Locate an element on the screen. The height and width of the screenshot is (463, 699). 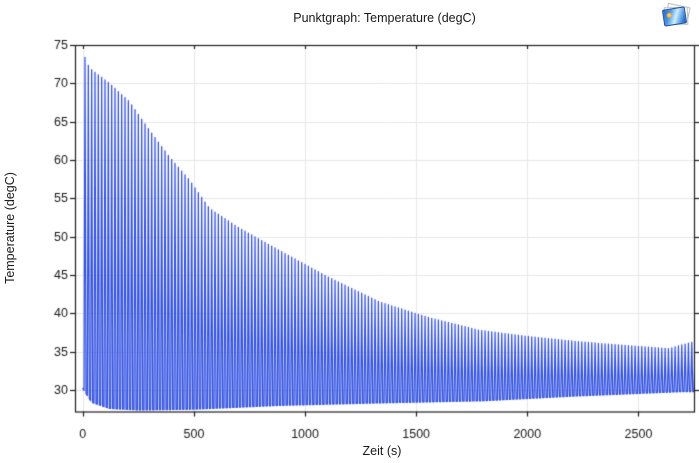
chart-title: Punktgraph: Temperature (degC) is located at coordinates (384, 18).